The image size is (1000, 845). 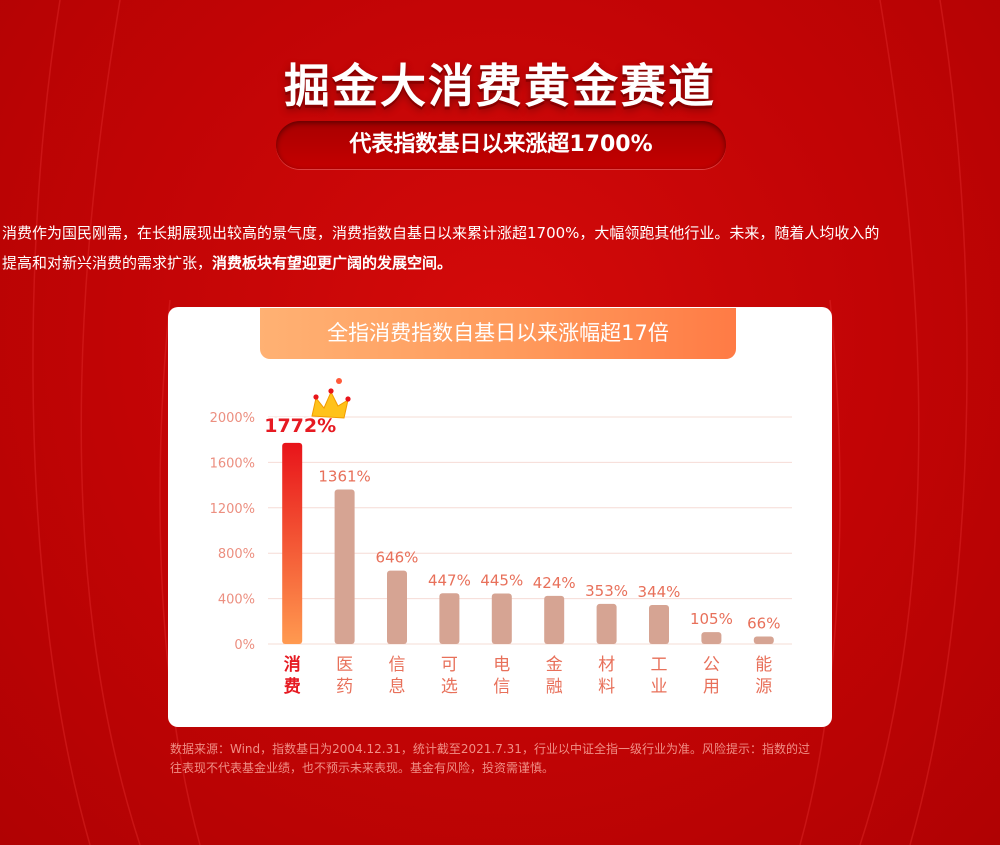 I want to click on bar-value-label: 1772%, so click(x=300, y=426).